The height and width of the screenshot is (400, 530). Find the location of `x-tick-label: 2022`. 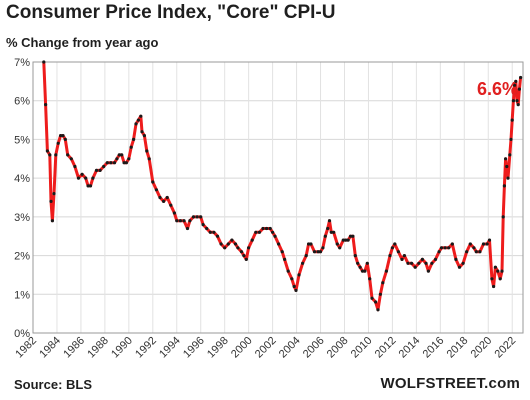

x-tick-label: 2022 is located at coordinates (506, 348).